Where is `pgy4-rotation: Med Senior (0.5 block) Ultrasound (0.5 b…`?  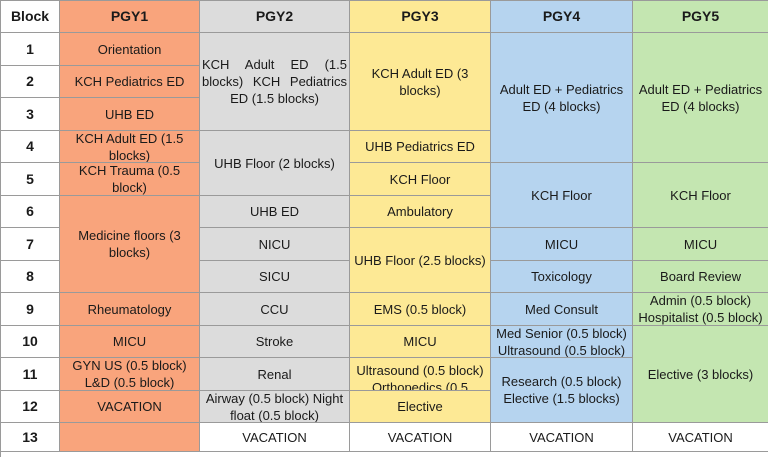
pgy4-rotation: Med Senior (0.5 block) Ultrasound (0.5 b… is located at coordinates (562, 342).